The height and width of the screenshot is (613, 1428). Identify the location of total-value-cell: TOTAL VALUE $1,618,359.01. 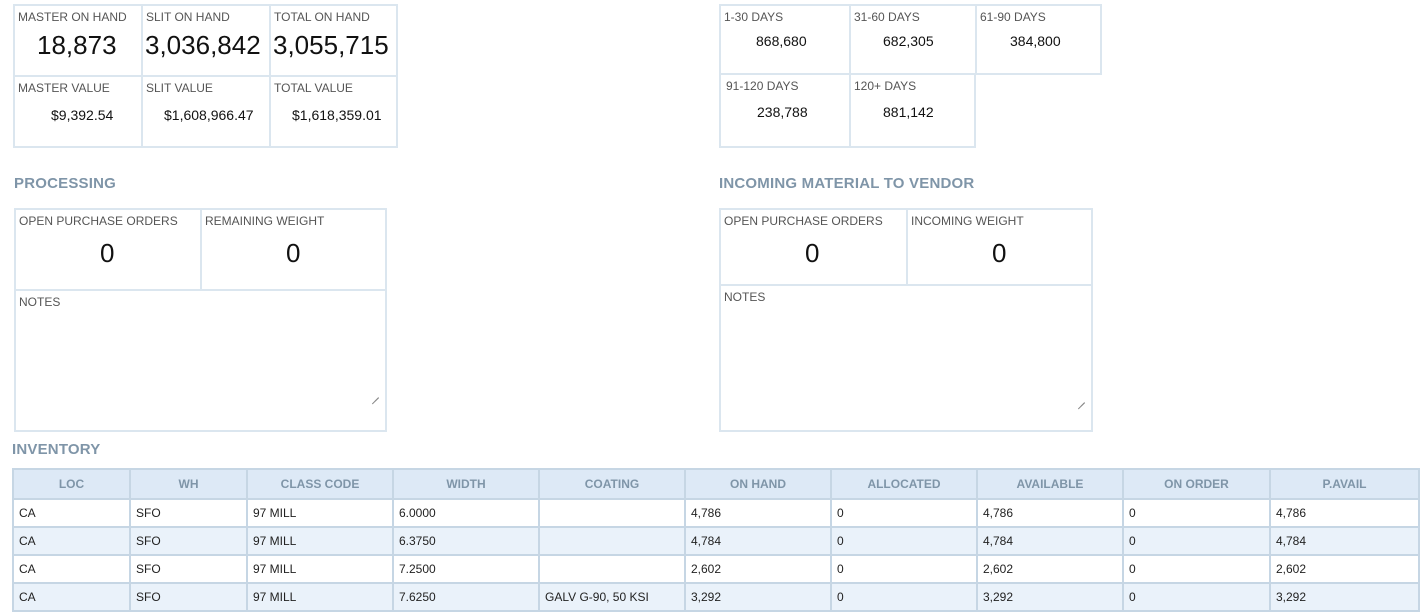
(334, 111).